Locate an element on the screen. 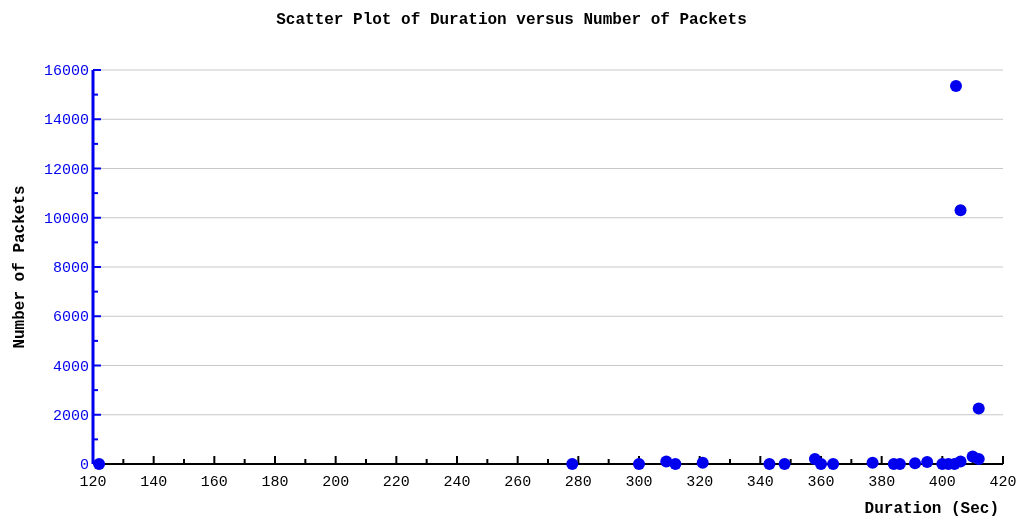 This screenshot has height=523, width=1023. chart-title: Scatter Plot of Duration versus Number of Packets is located at coordinates (511, 20).